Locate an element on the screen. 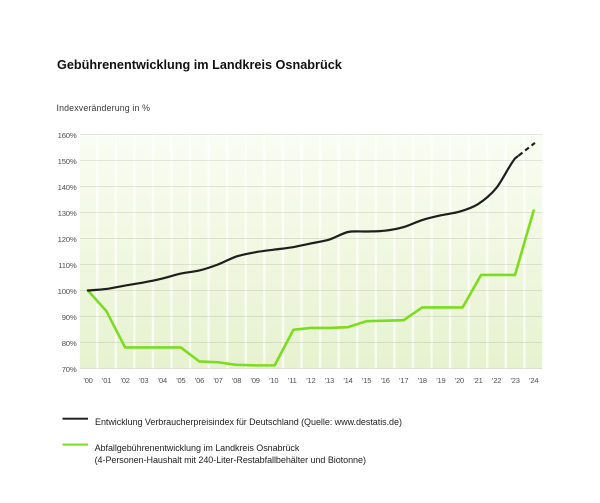  svg-text: 130% is located at coordinates (67, 213).